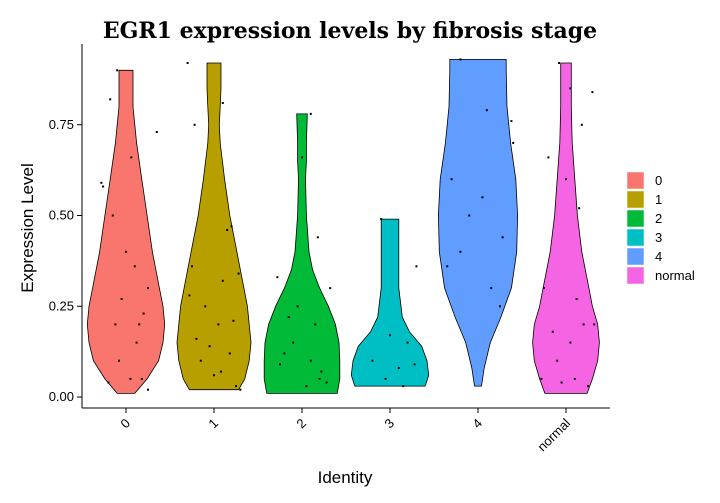  I want to click on legend-label-0: 0, so click(658, 180).